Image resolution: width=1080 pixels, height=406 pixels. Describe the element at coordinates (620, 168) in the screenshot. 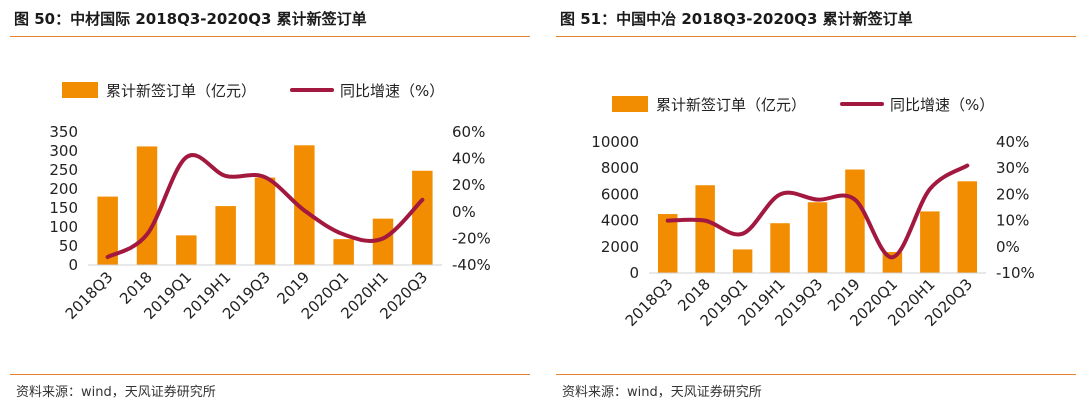

I see `left-axis-tick-label: 8000` at that location.